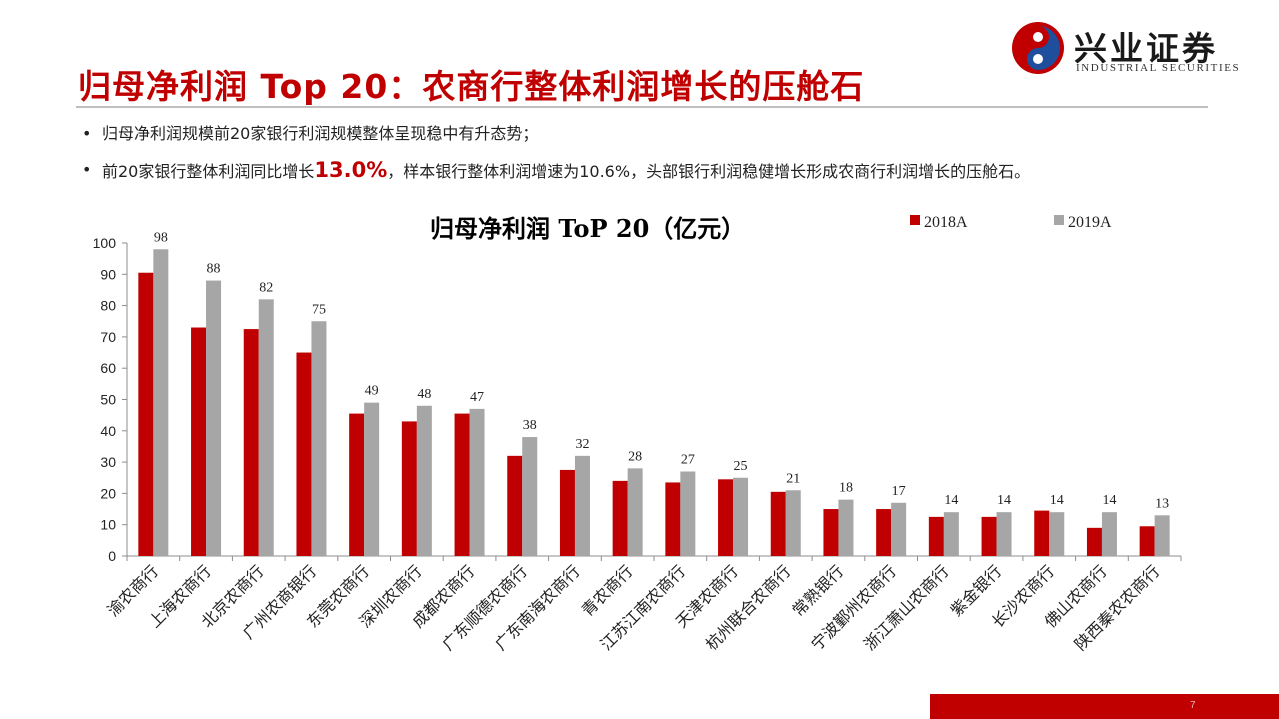 The image size is (1279, 719). Describe the element at coordinates (1162, 503) in the screenshot. I see `data-label: 13` at that location.